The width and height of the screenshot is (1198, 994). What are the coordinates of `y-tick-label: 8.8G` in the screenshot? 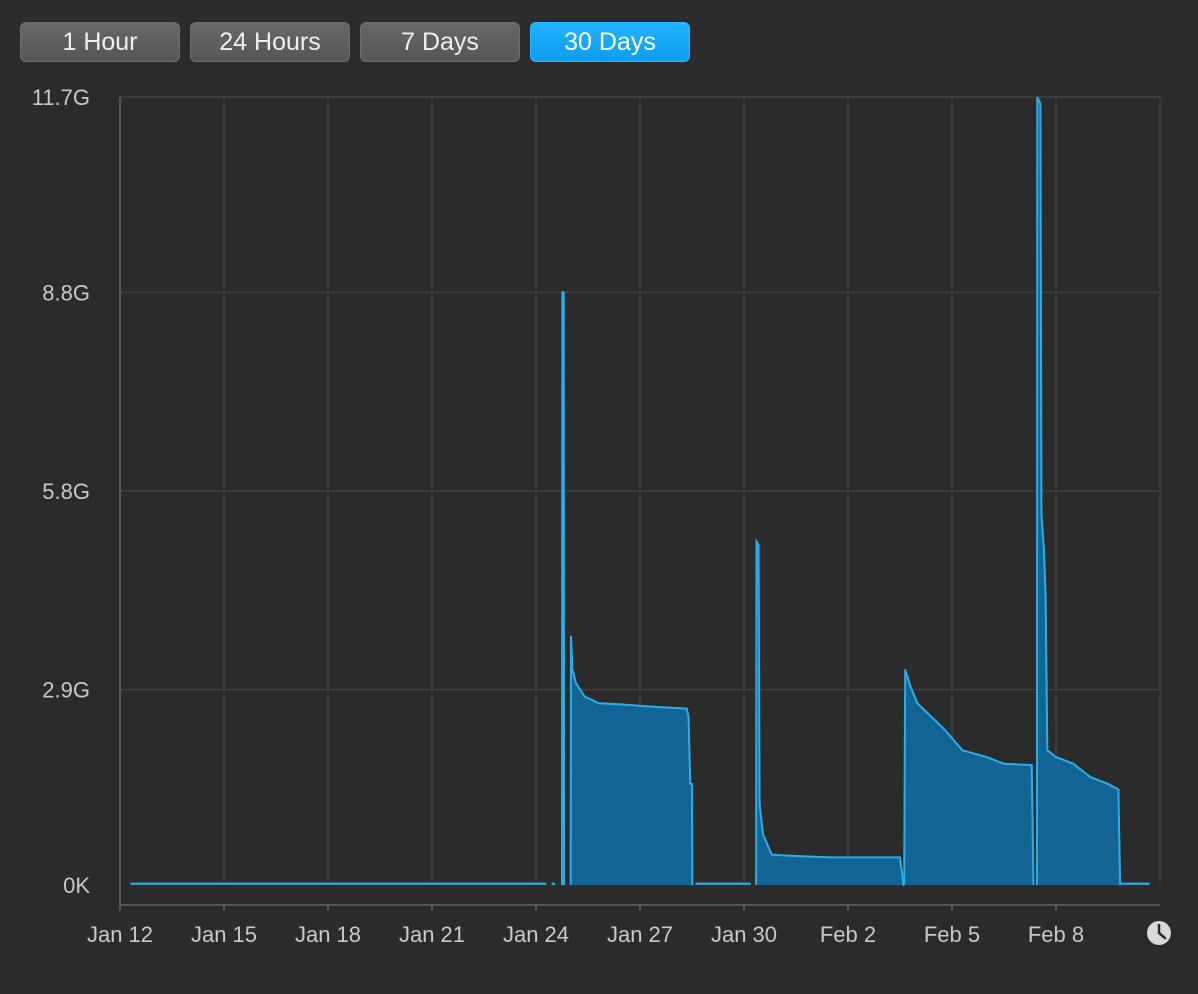 It's located at (66, 292).